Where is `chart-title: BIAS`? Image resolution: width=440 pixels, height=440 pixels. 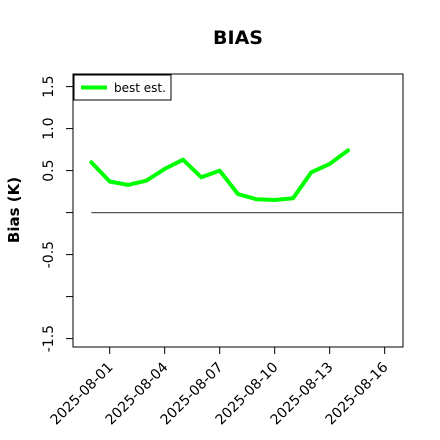 chart-title: BIAS is located at coordinates (238, 38).